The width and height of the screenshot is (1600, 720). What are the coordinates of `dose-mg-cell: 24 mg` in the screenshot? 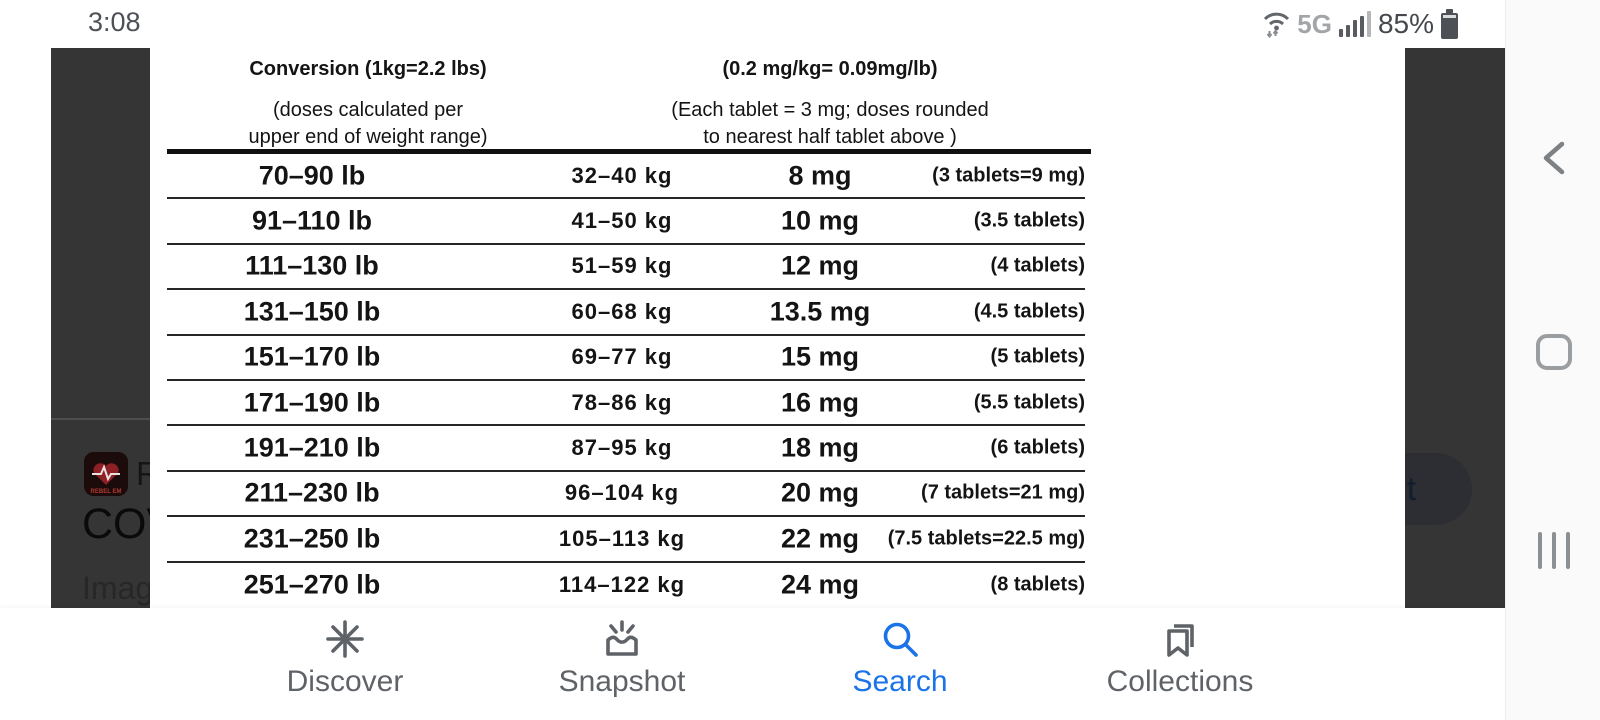 It's located at (820, 584).